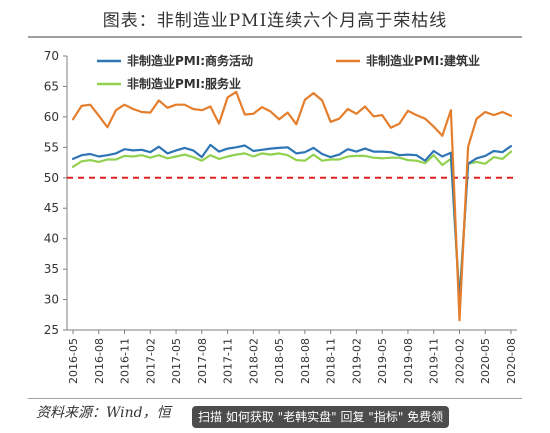  What do you see at coordinates (51, 178) in the screenshot?
I see `y-tick-label: 50` at bounding box center [51, 178].